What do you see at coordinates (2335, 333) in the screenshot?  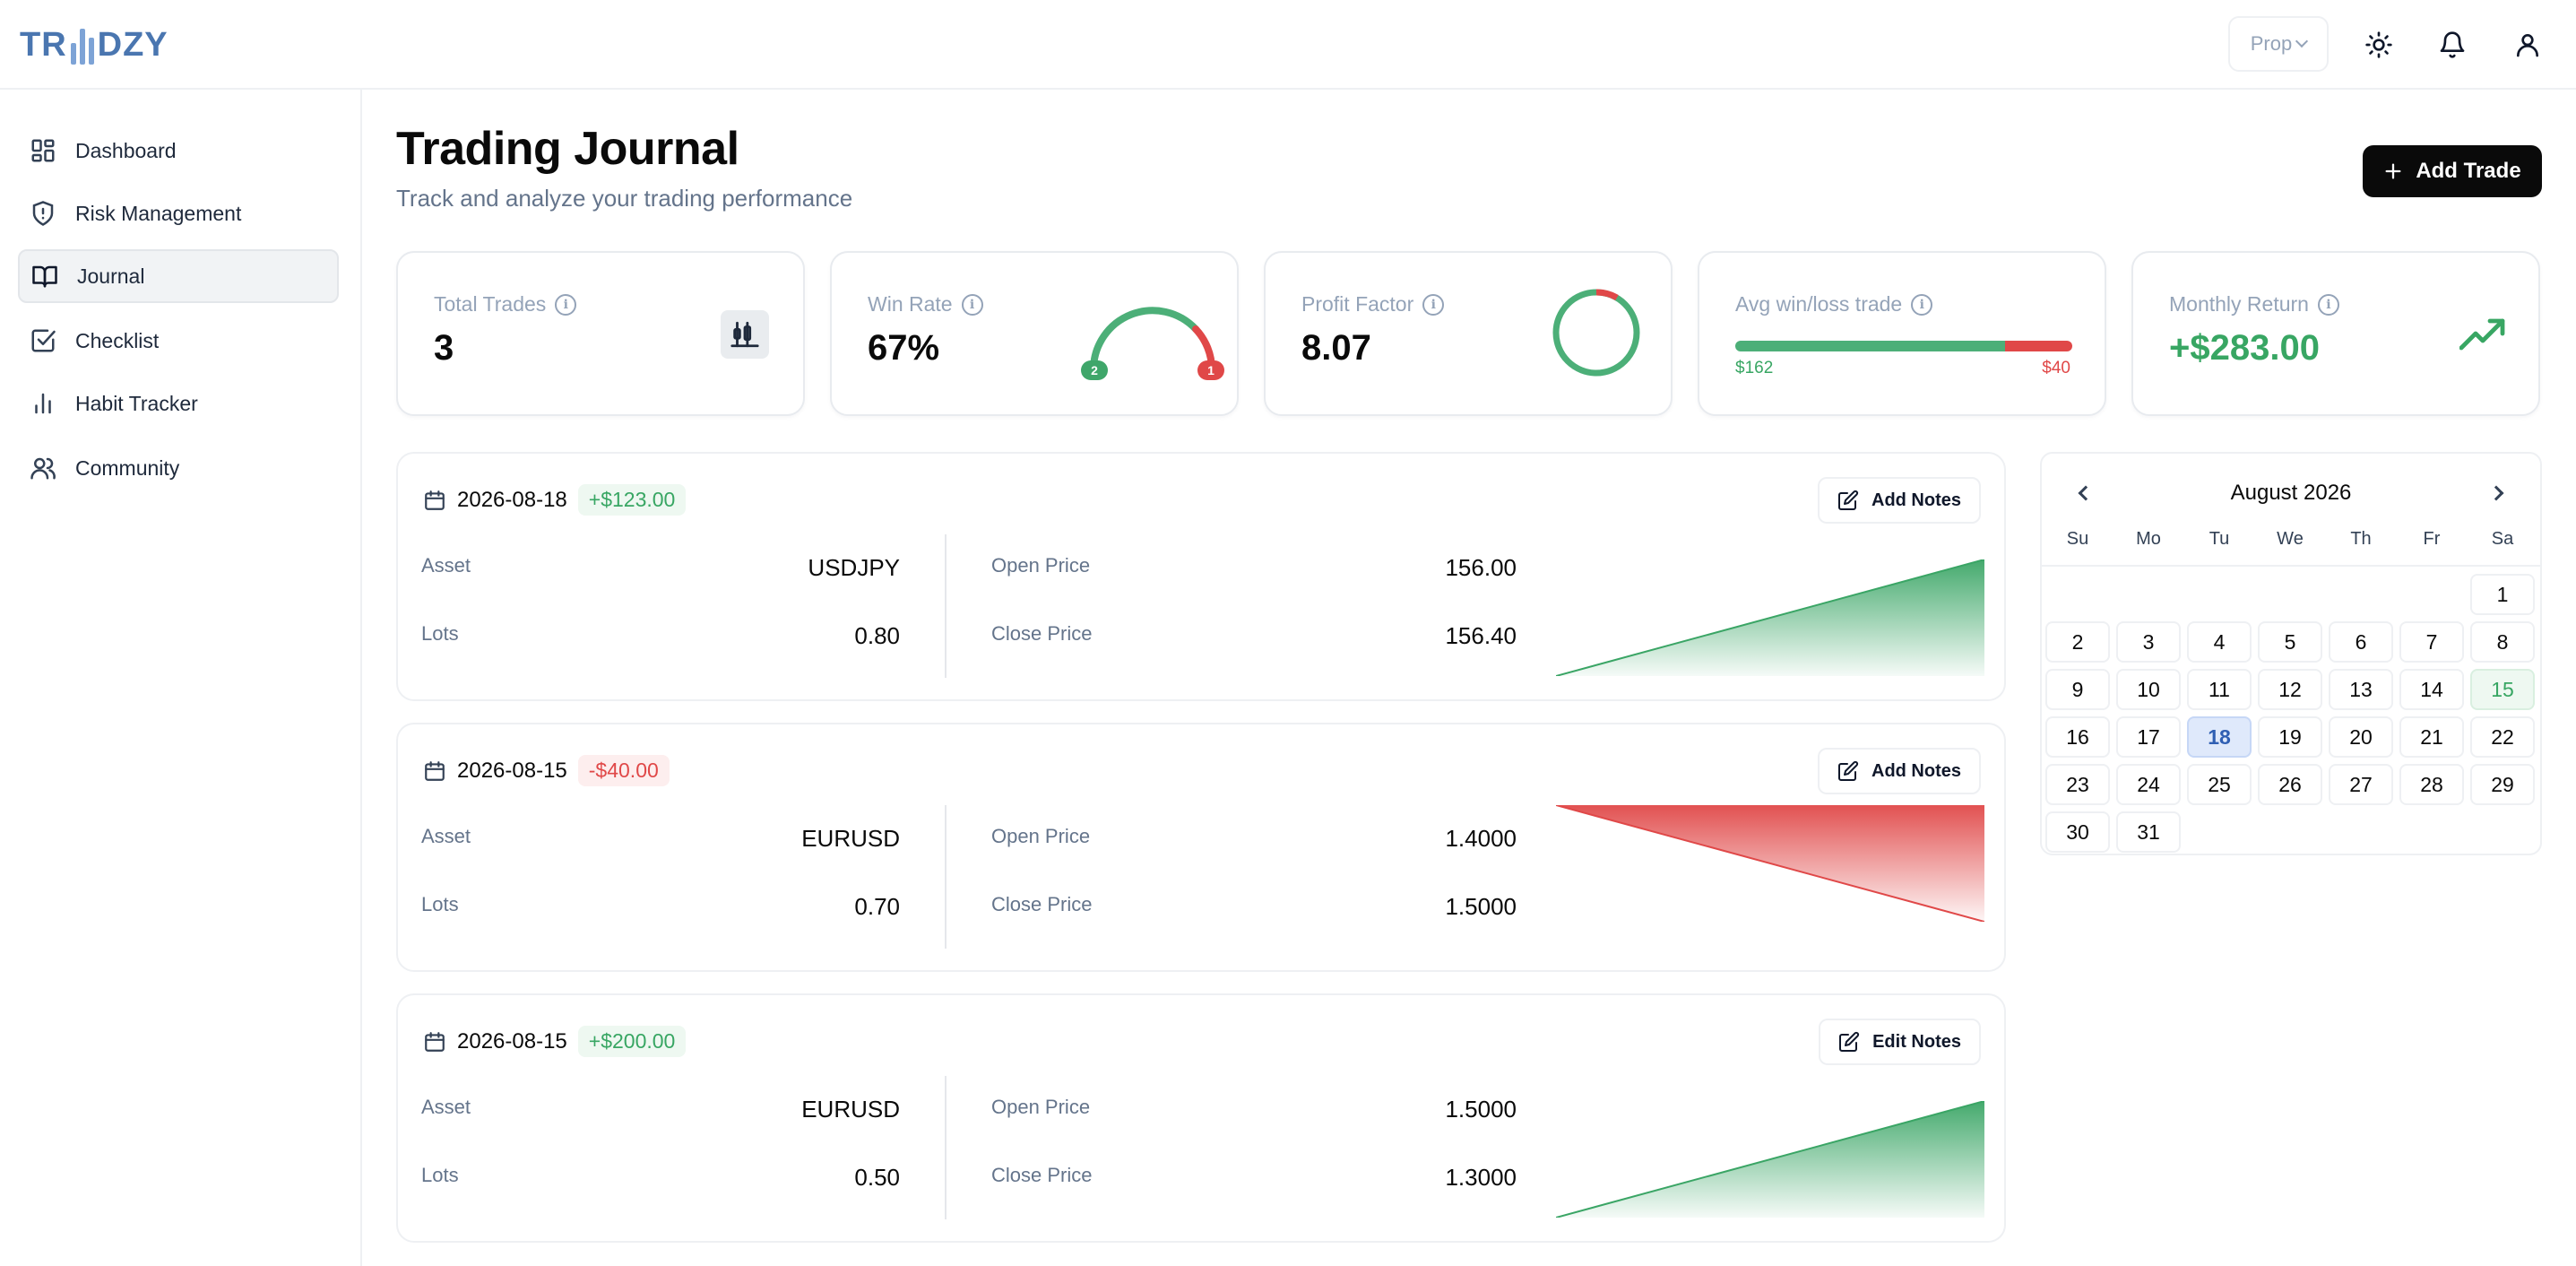 I see `stat-card-monthly-return: Monthly Return i +$283.00` at bounding box center [2335, 333].